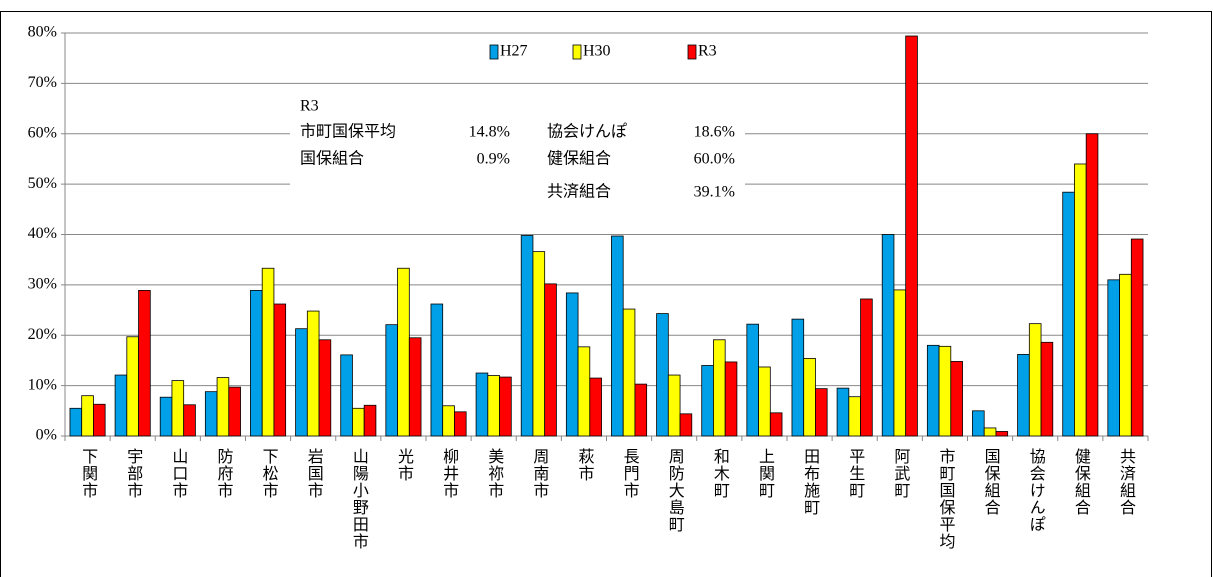 This screenshot has width=1213, height=577. Describe the element at coordinates (489, 132) in the screenshot. I see `annotation-value: 14.8%` at that location.